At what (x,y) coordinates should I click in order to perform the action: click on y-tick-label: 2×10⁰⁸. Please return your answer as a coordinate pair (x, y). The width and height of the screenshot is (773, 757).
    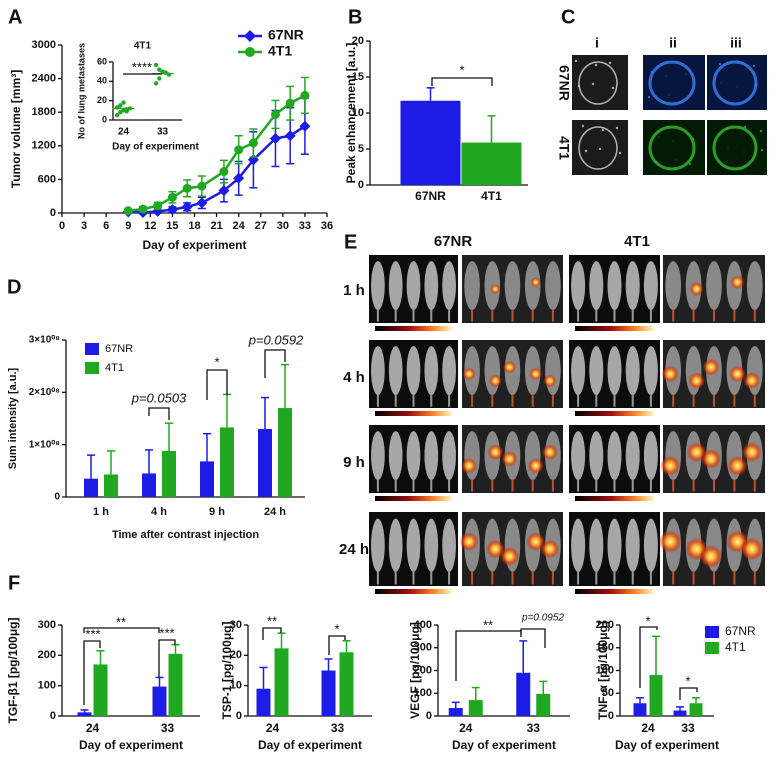
    Looking at the image, I should click on (45, 392).